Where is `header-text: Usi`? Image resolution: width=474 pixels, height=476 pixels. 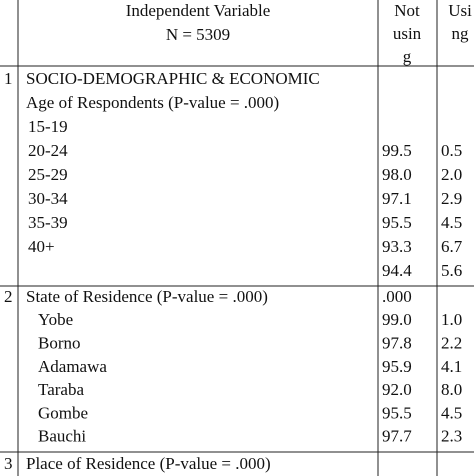 header-text: Usi is located at coordinates (460, 10).